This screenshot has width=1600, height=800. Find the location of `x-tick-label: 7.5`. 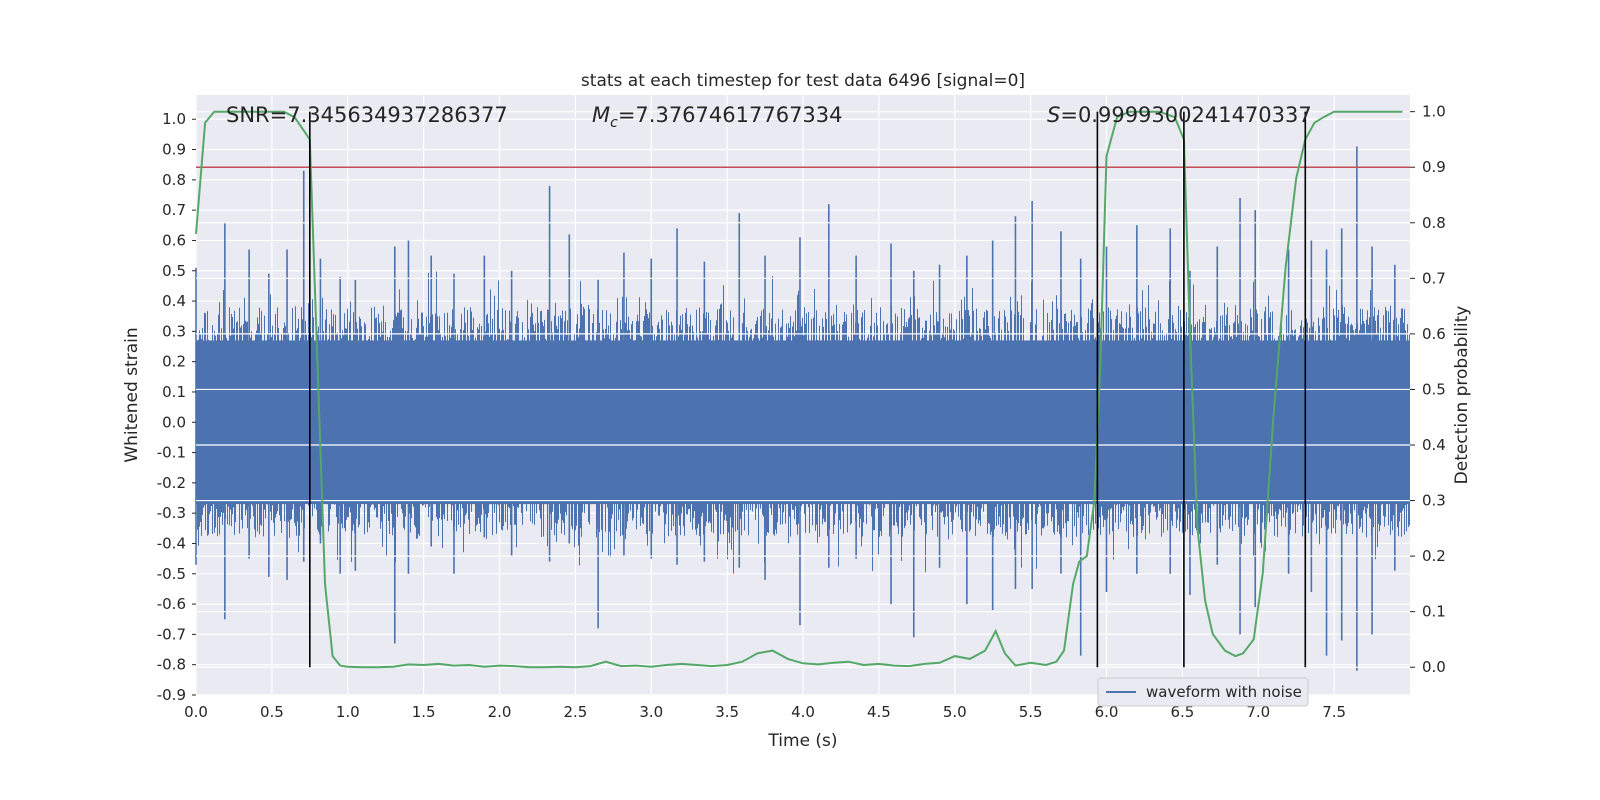

x-tick-label: 7.5 is located at coordinates (1334, 712).